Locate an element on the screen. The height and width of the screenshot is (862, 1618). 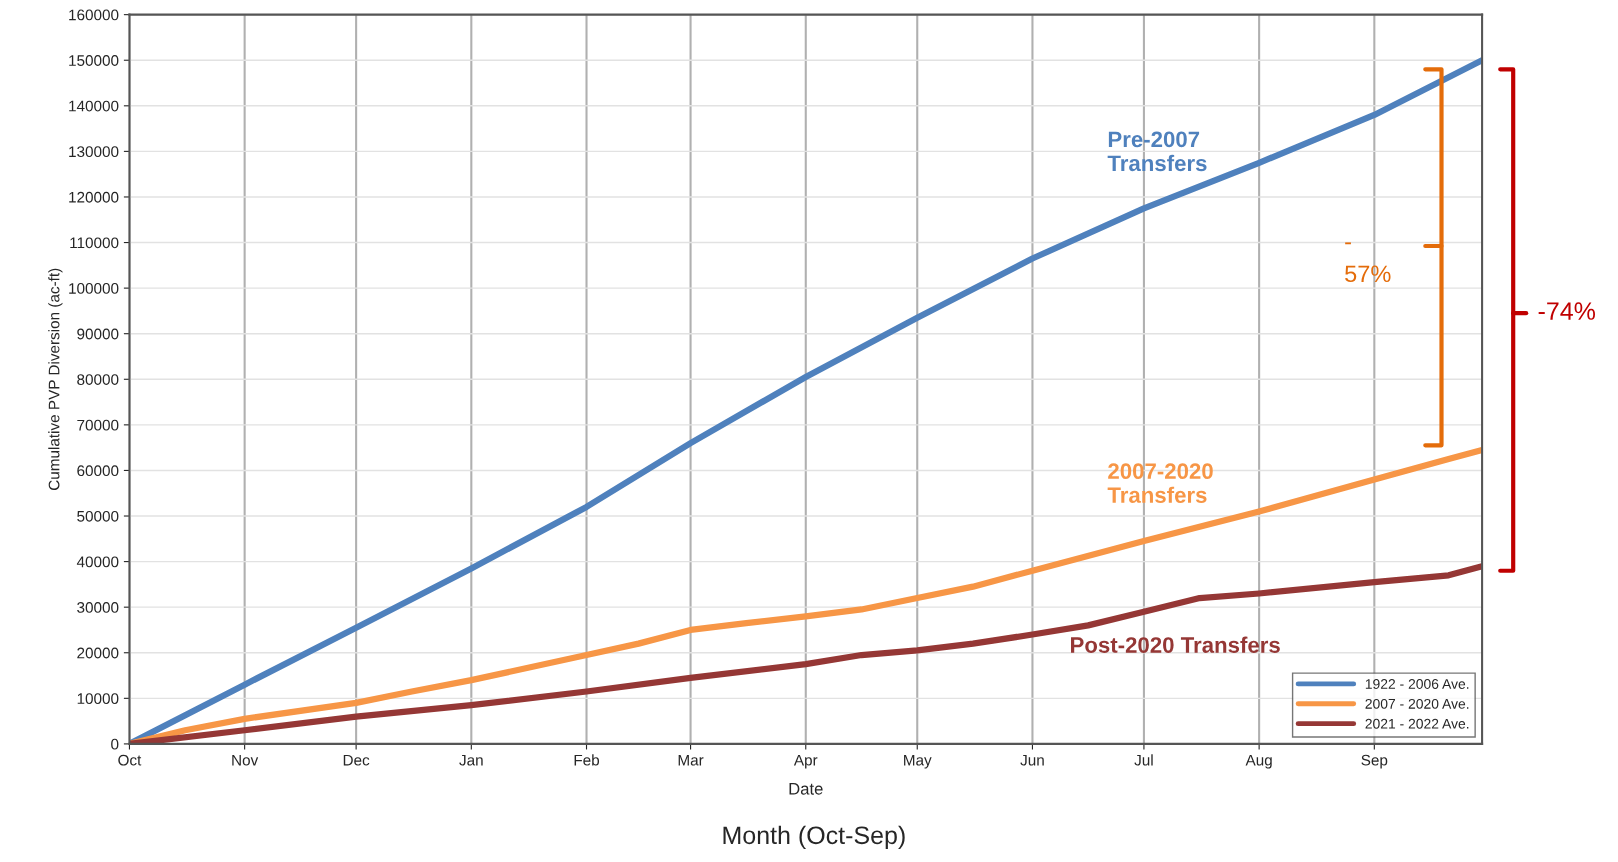
y-tick-label: 130000 is located at coordinates (94, 152).